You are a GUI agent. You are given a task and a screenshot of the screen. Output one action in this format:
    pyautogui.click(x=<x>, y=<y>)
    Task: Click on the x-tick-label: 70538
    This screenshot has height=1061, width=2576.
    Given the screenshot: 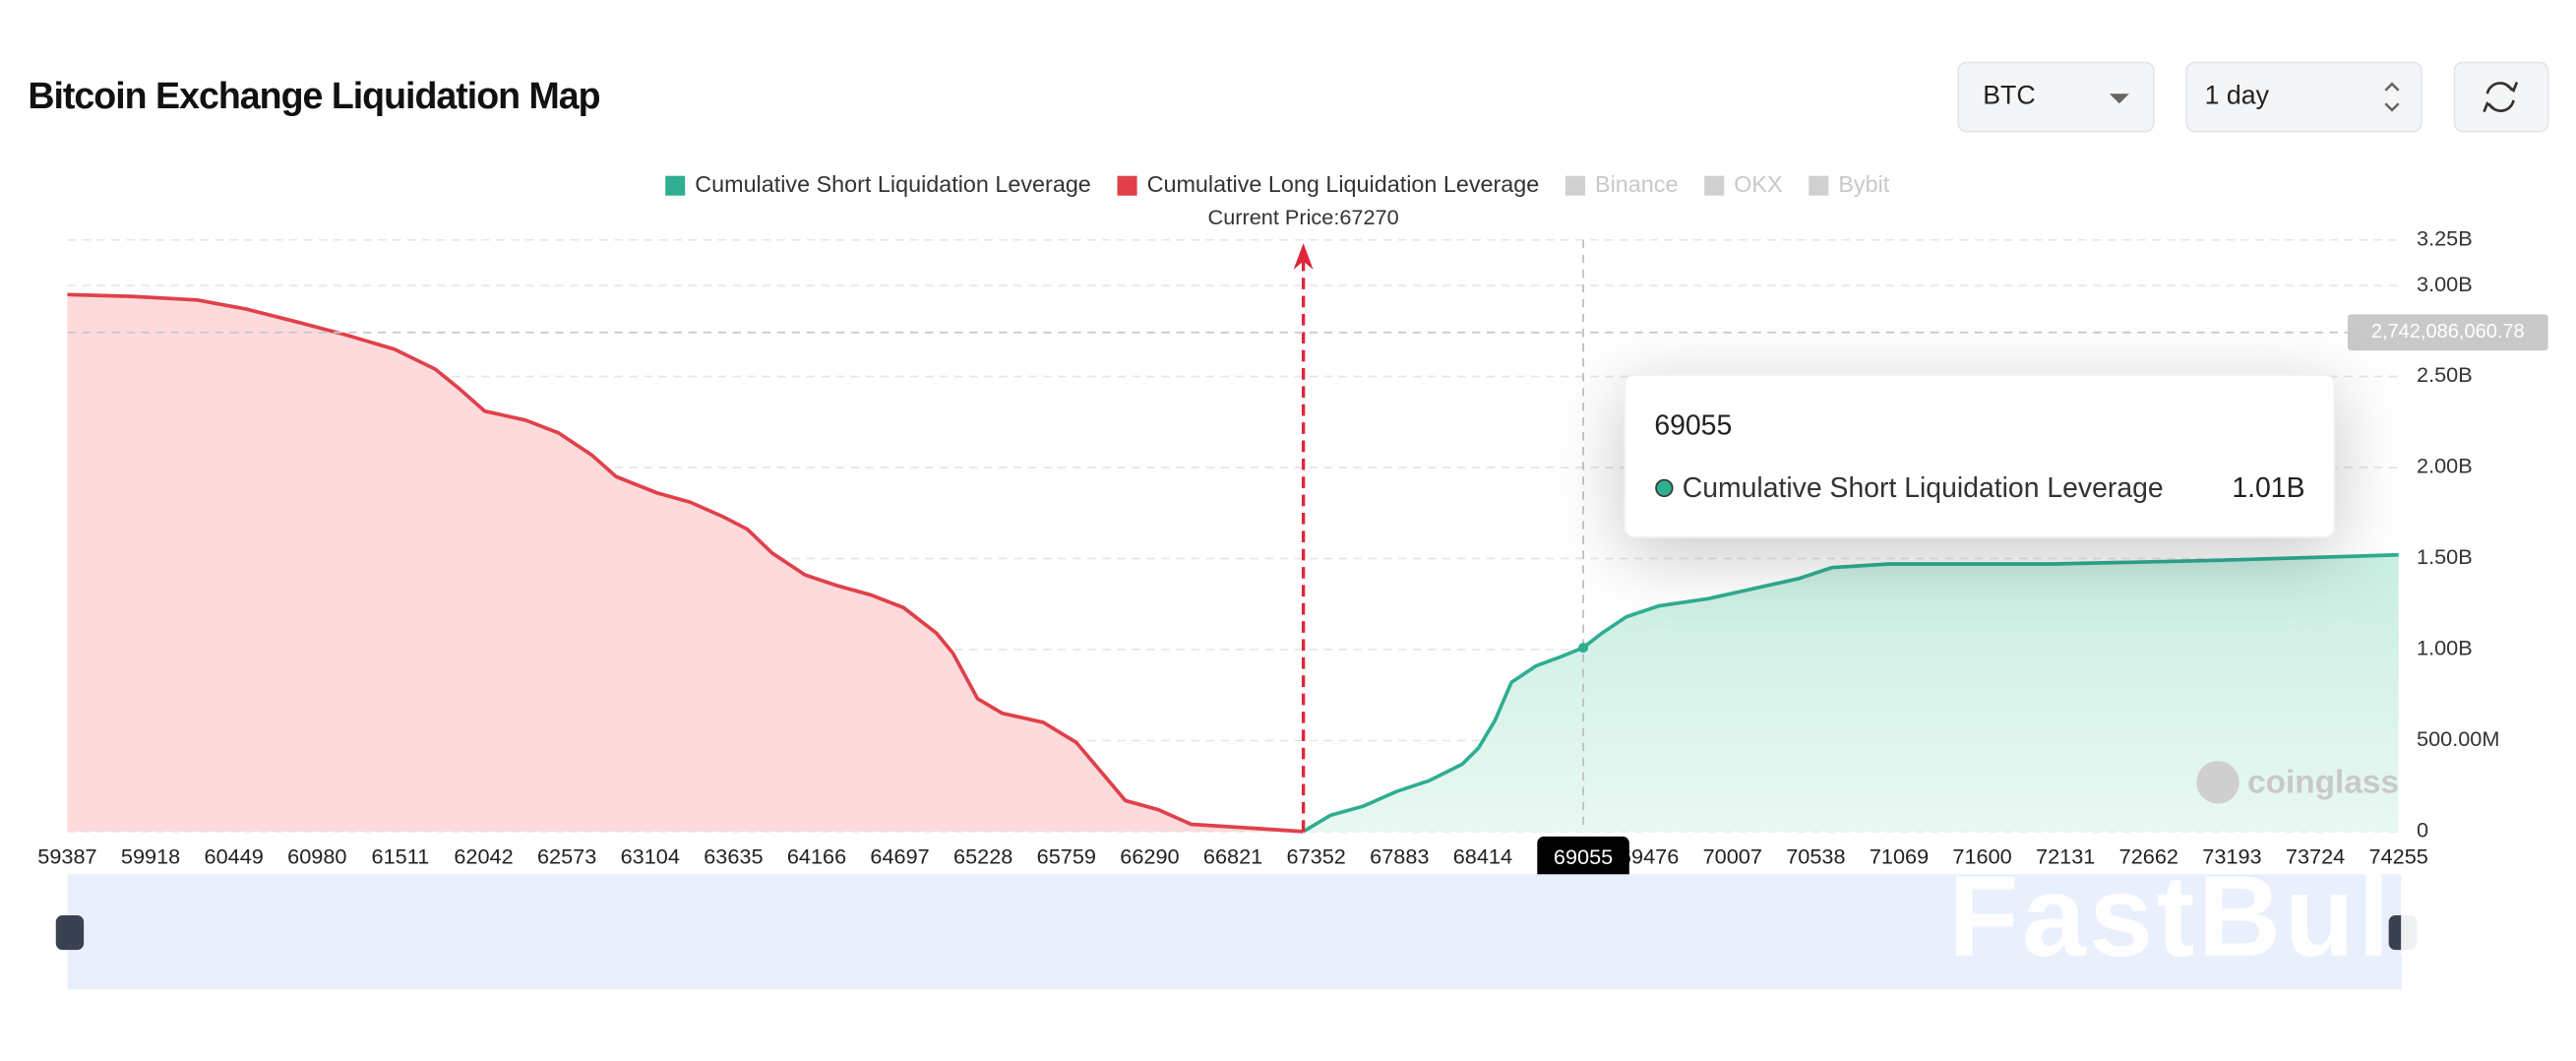 What is the action you would take?
    pyautogui.click(x=1815, y=855)
    